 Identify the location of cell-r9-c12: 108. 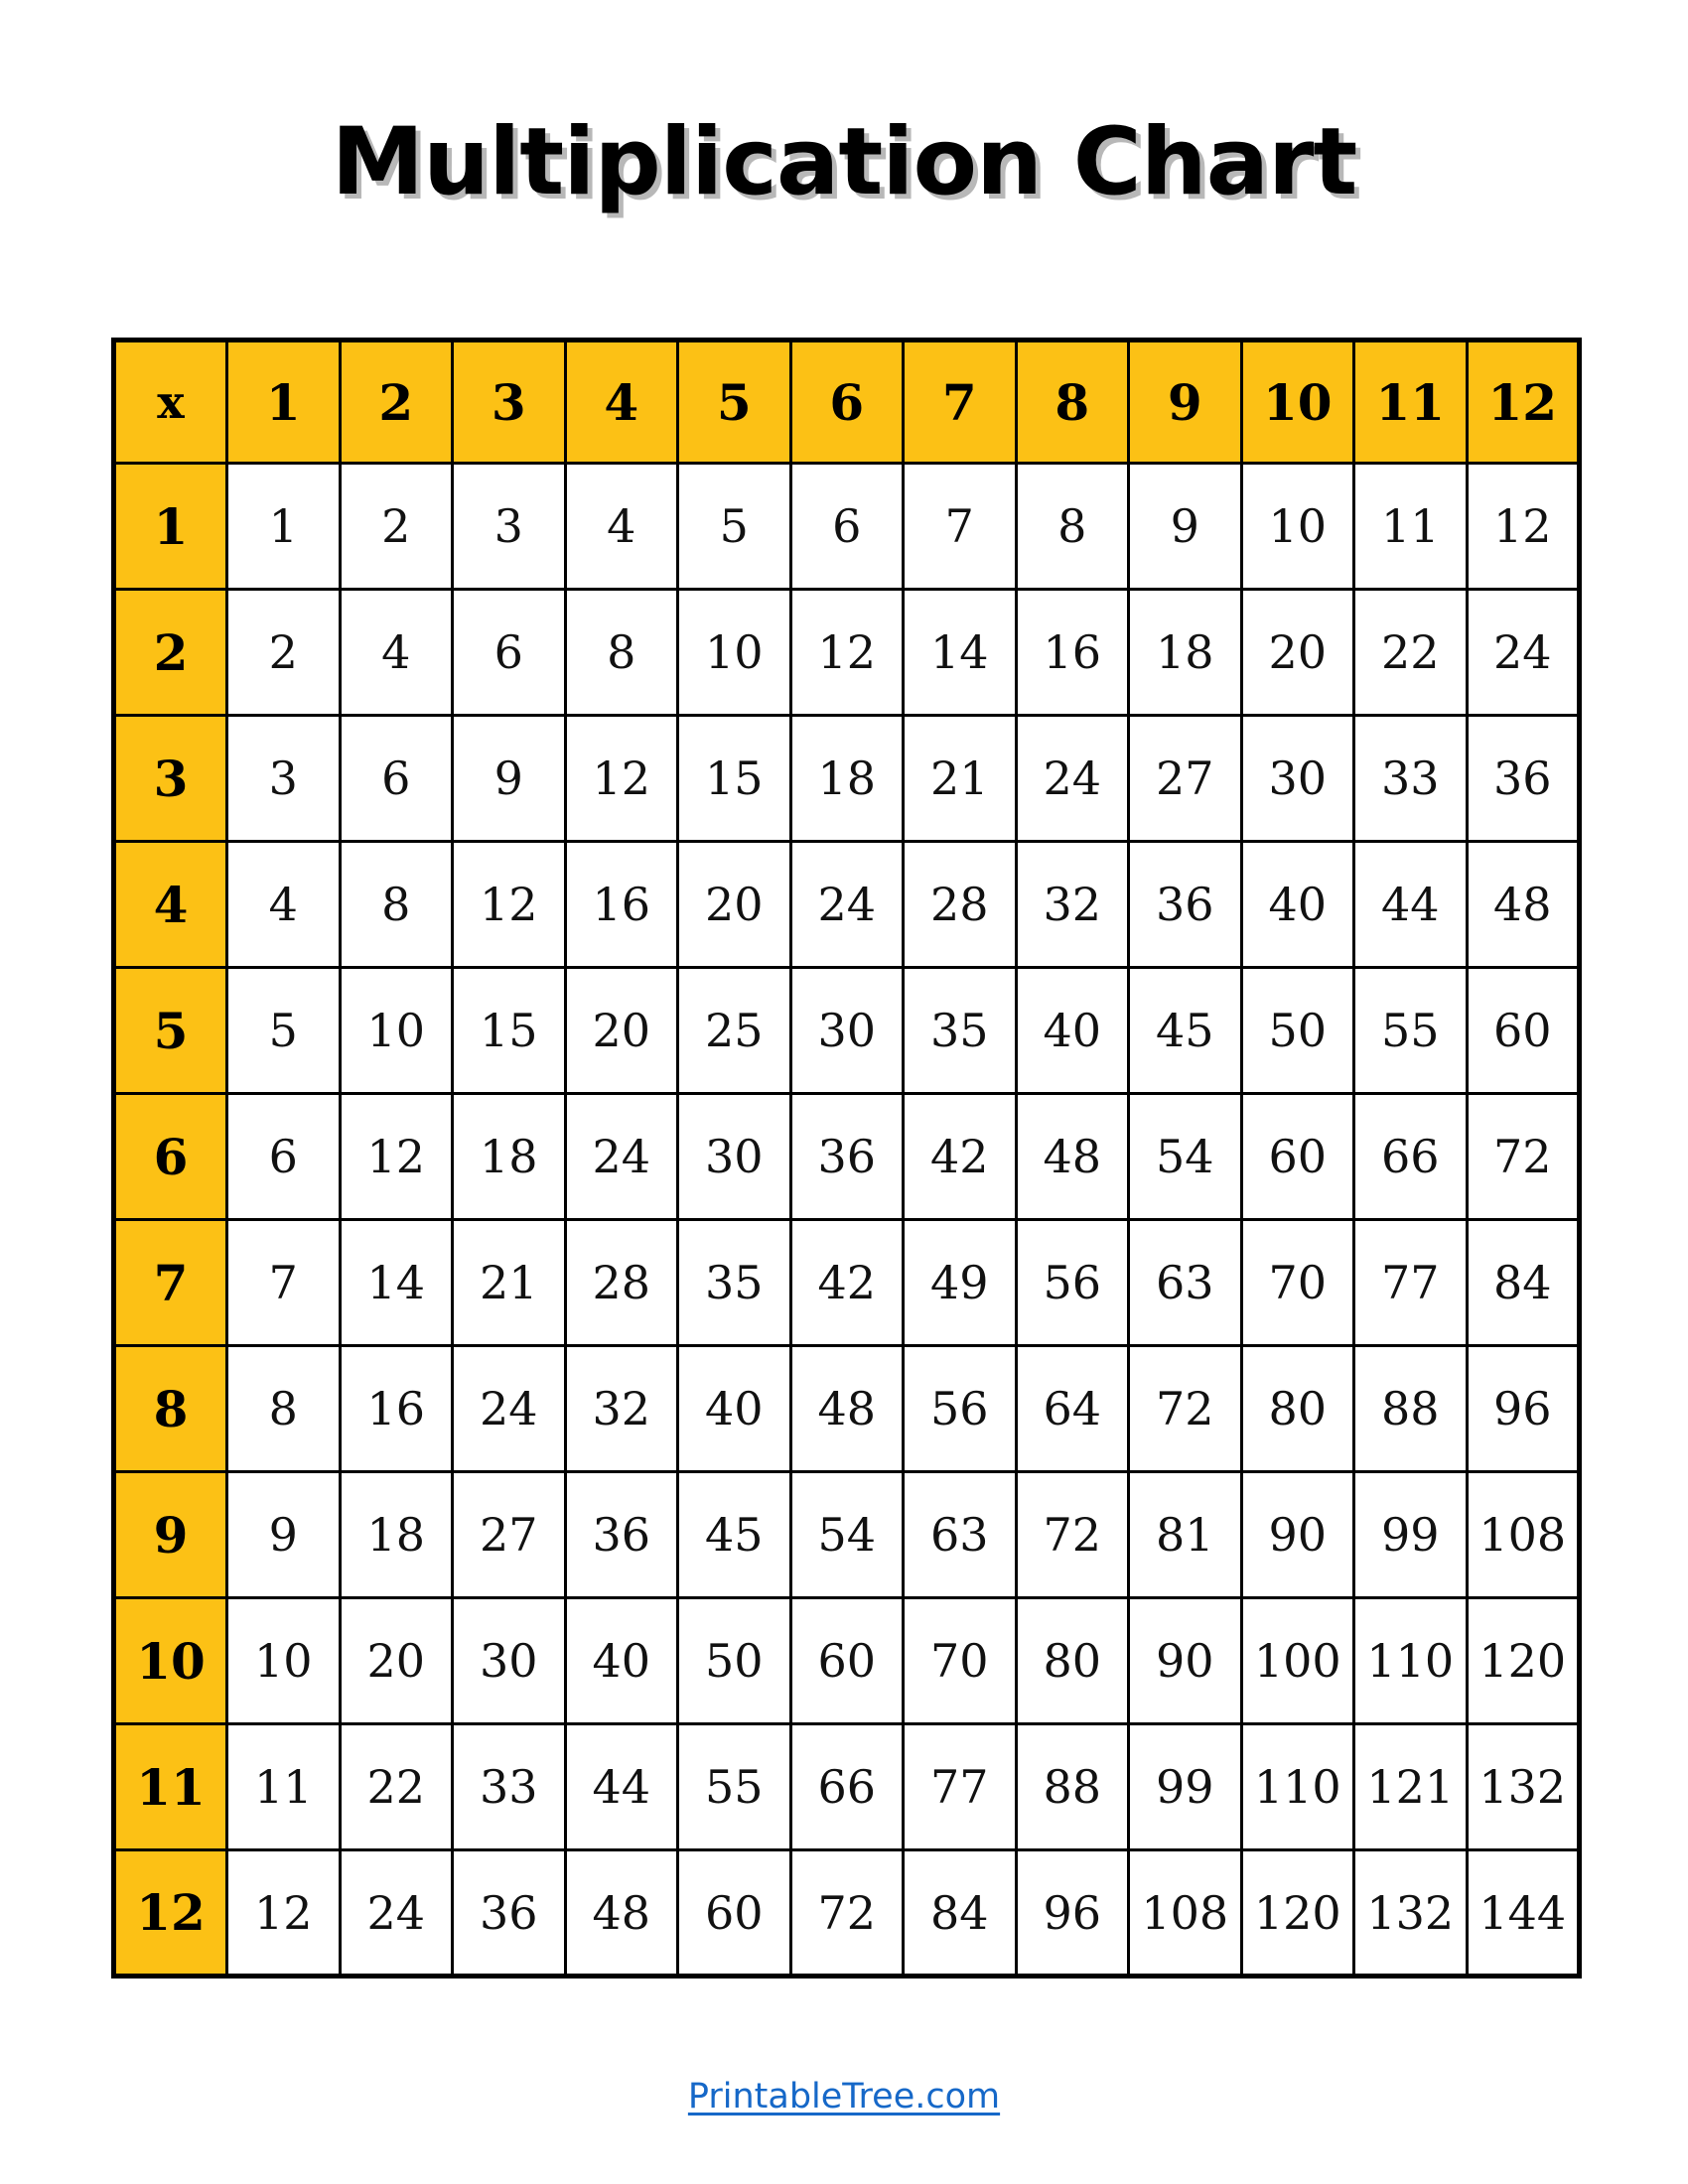
(1523, 1534).